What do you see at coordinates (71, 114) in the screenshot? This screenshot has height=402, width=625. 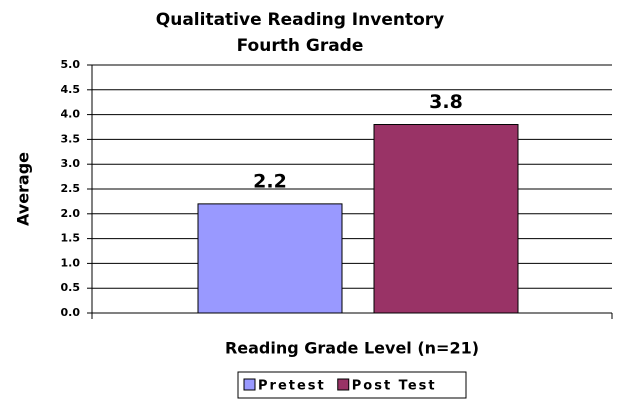 I see `y-tick-label: 4.0` at bounding box center [71, 114].